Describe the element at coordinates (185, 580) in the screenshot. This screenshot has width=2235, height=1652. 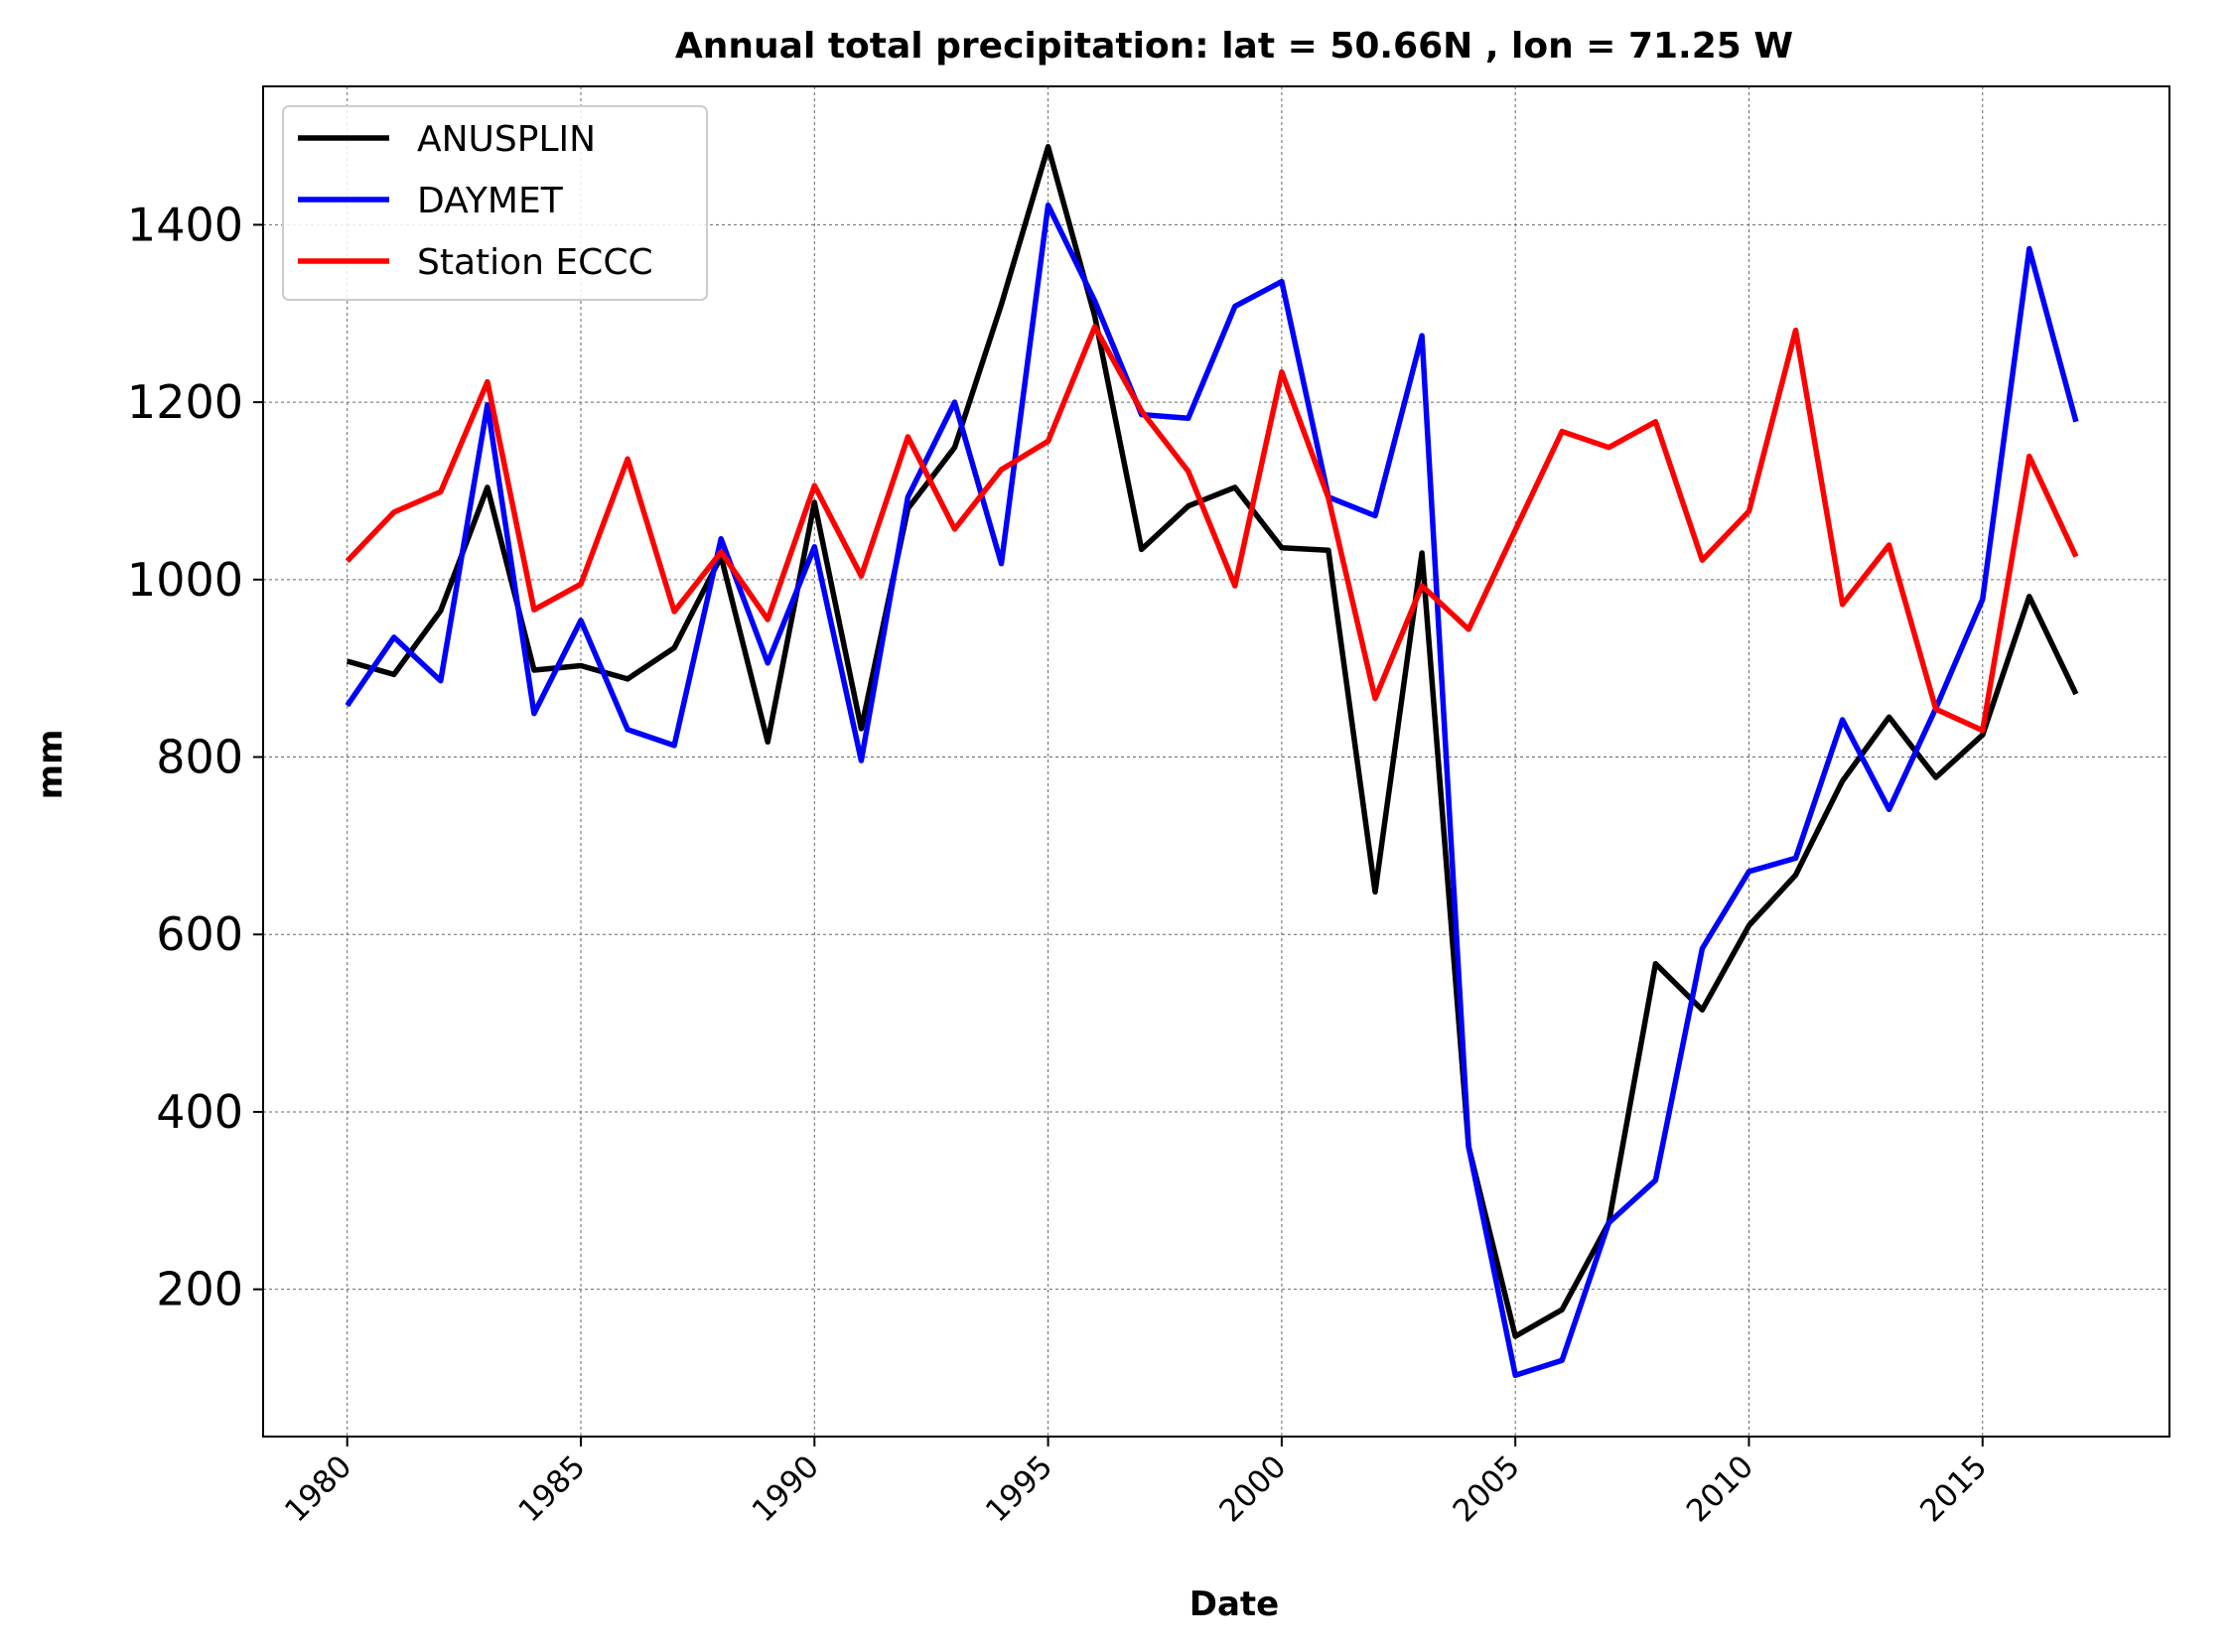
I see `y-tick-label: 1000` at that location.